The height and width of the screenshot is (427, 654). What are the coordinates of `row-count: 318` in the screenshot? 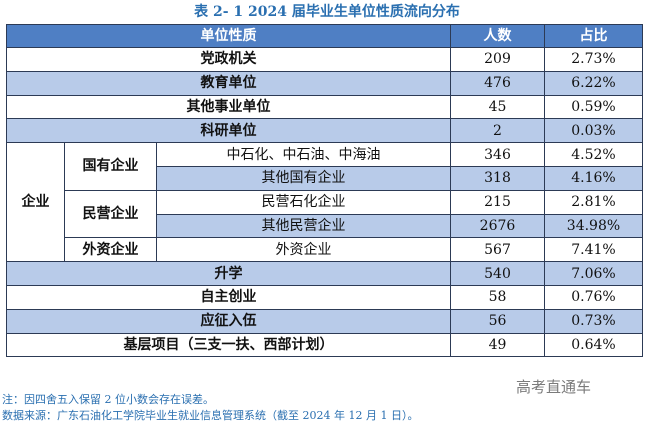 It's located at (497, 178).